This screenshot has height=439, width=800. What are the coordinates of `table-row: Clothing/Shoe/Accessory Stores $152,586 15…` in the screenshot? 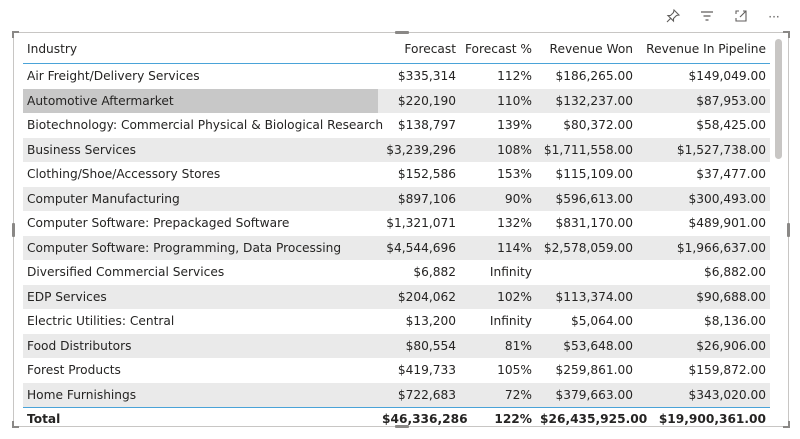 It's located at (396, 174).